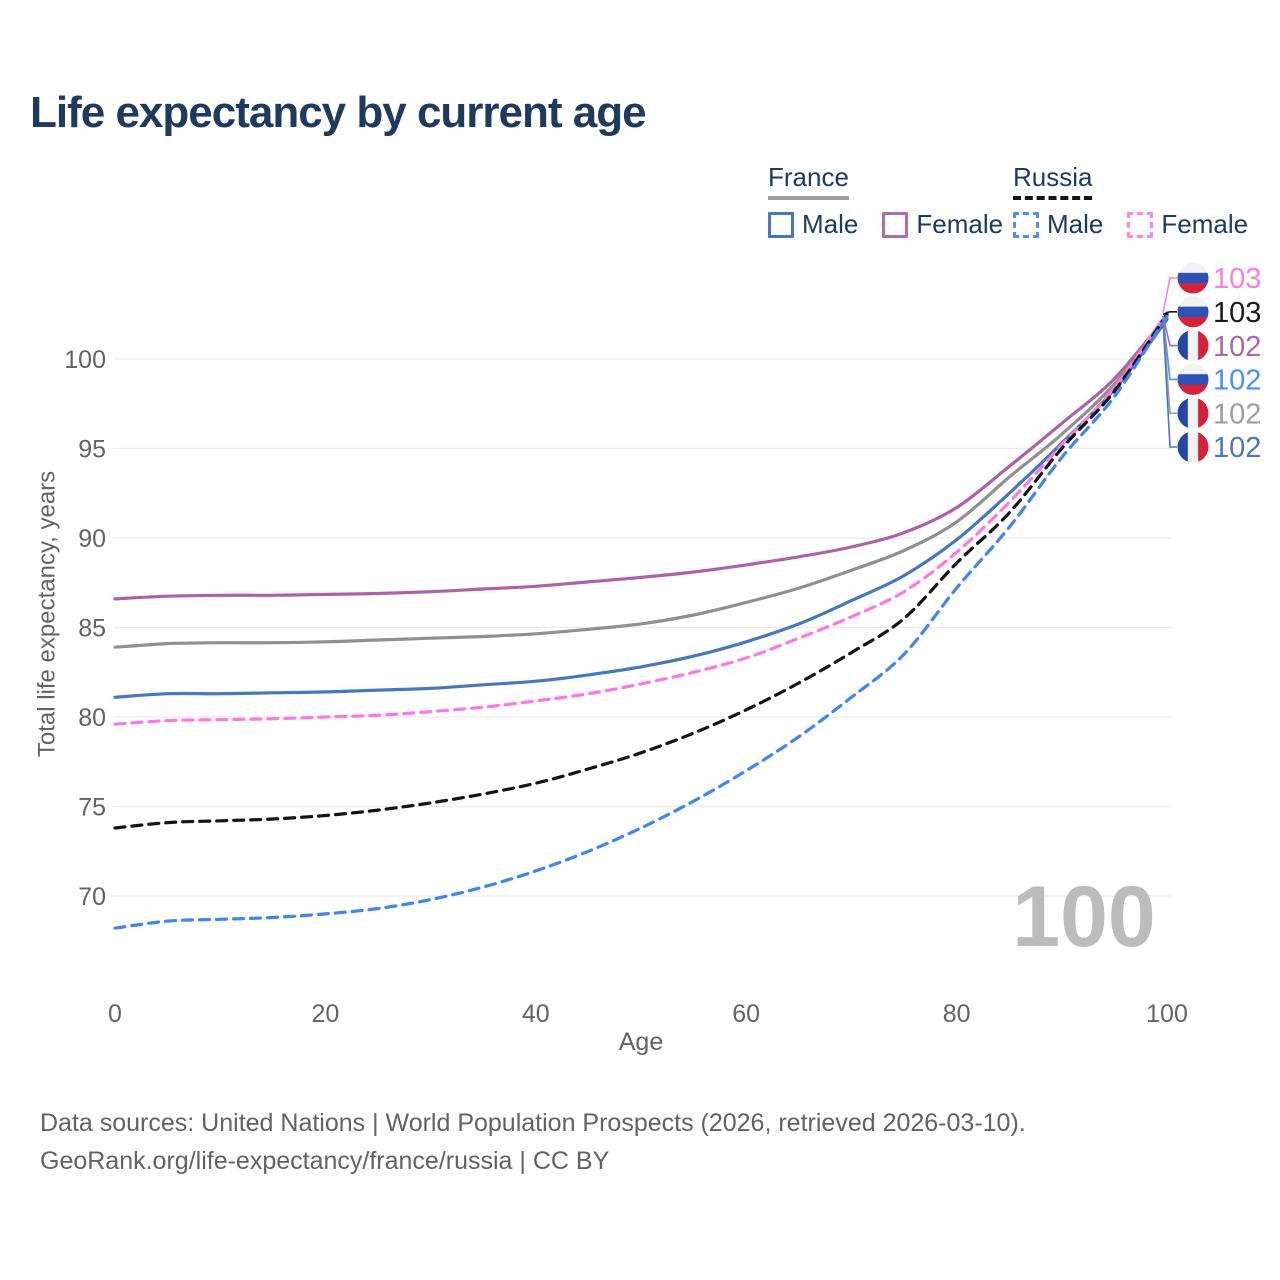  I want to click on legend-item-france-female: Female, so click(942, 224).